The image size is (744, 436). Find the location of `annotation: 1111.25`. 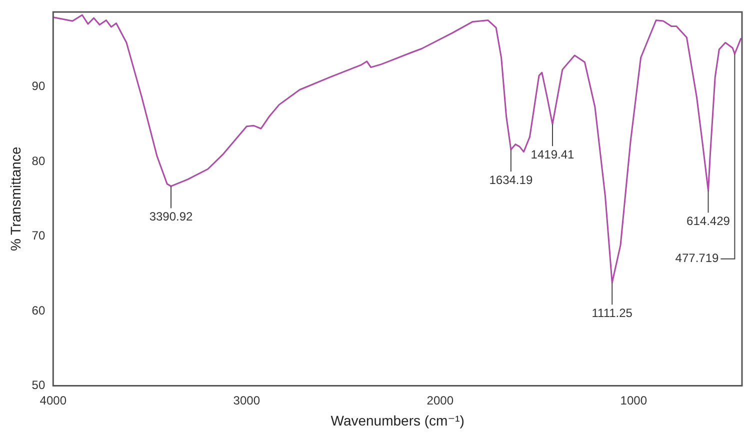

annotation: 1111.25 is located at coordinates (612, 313).